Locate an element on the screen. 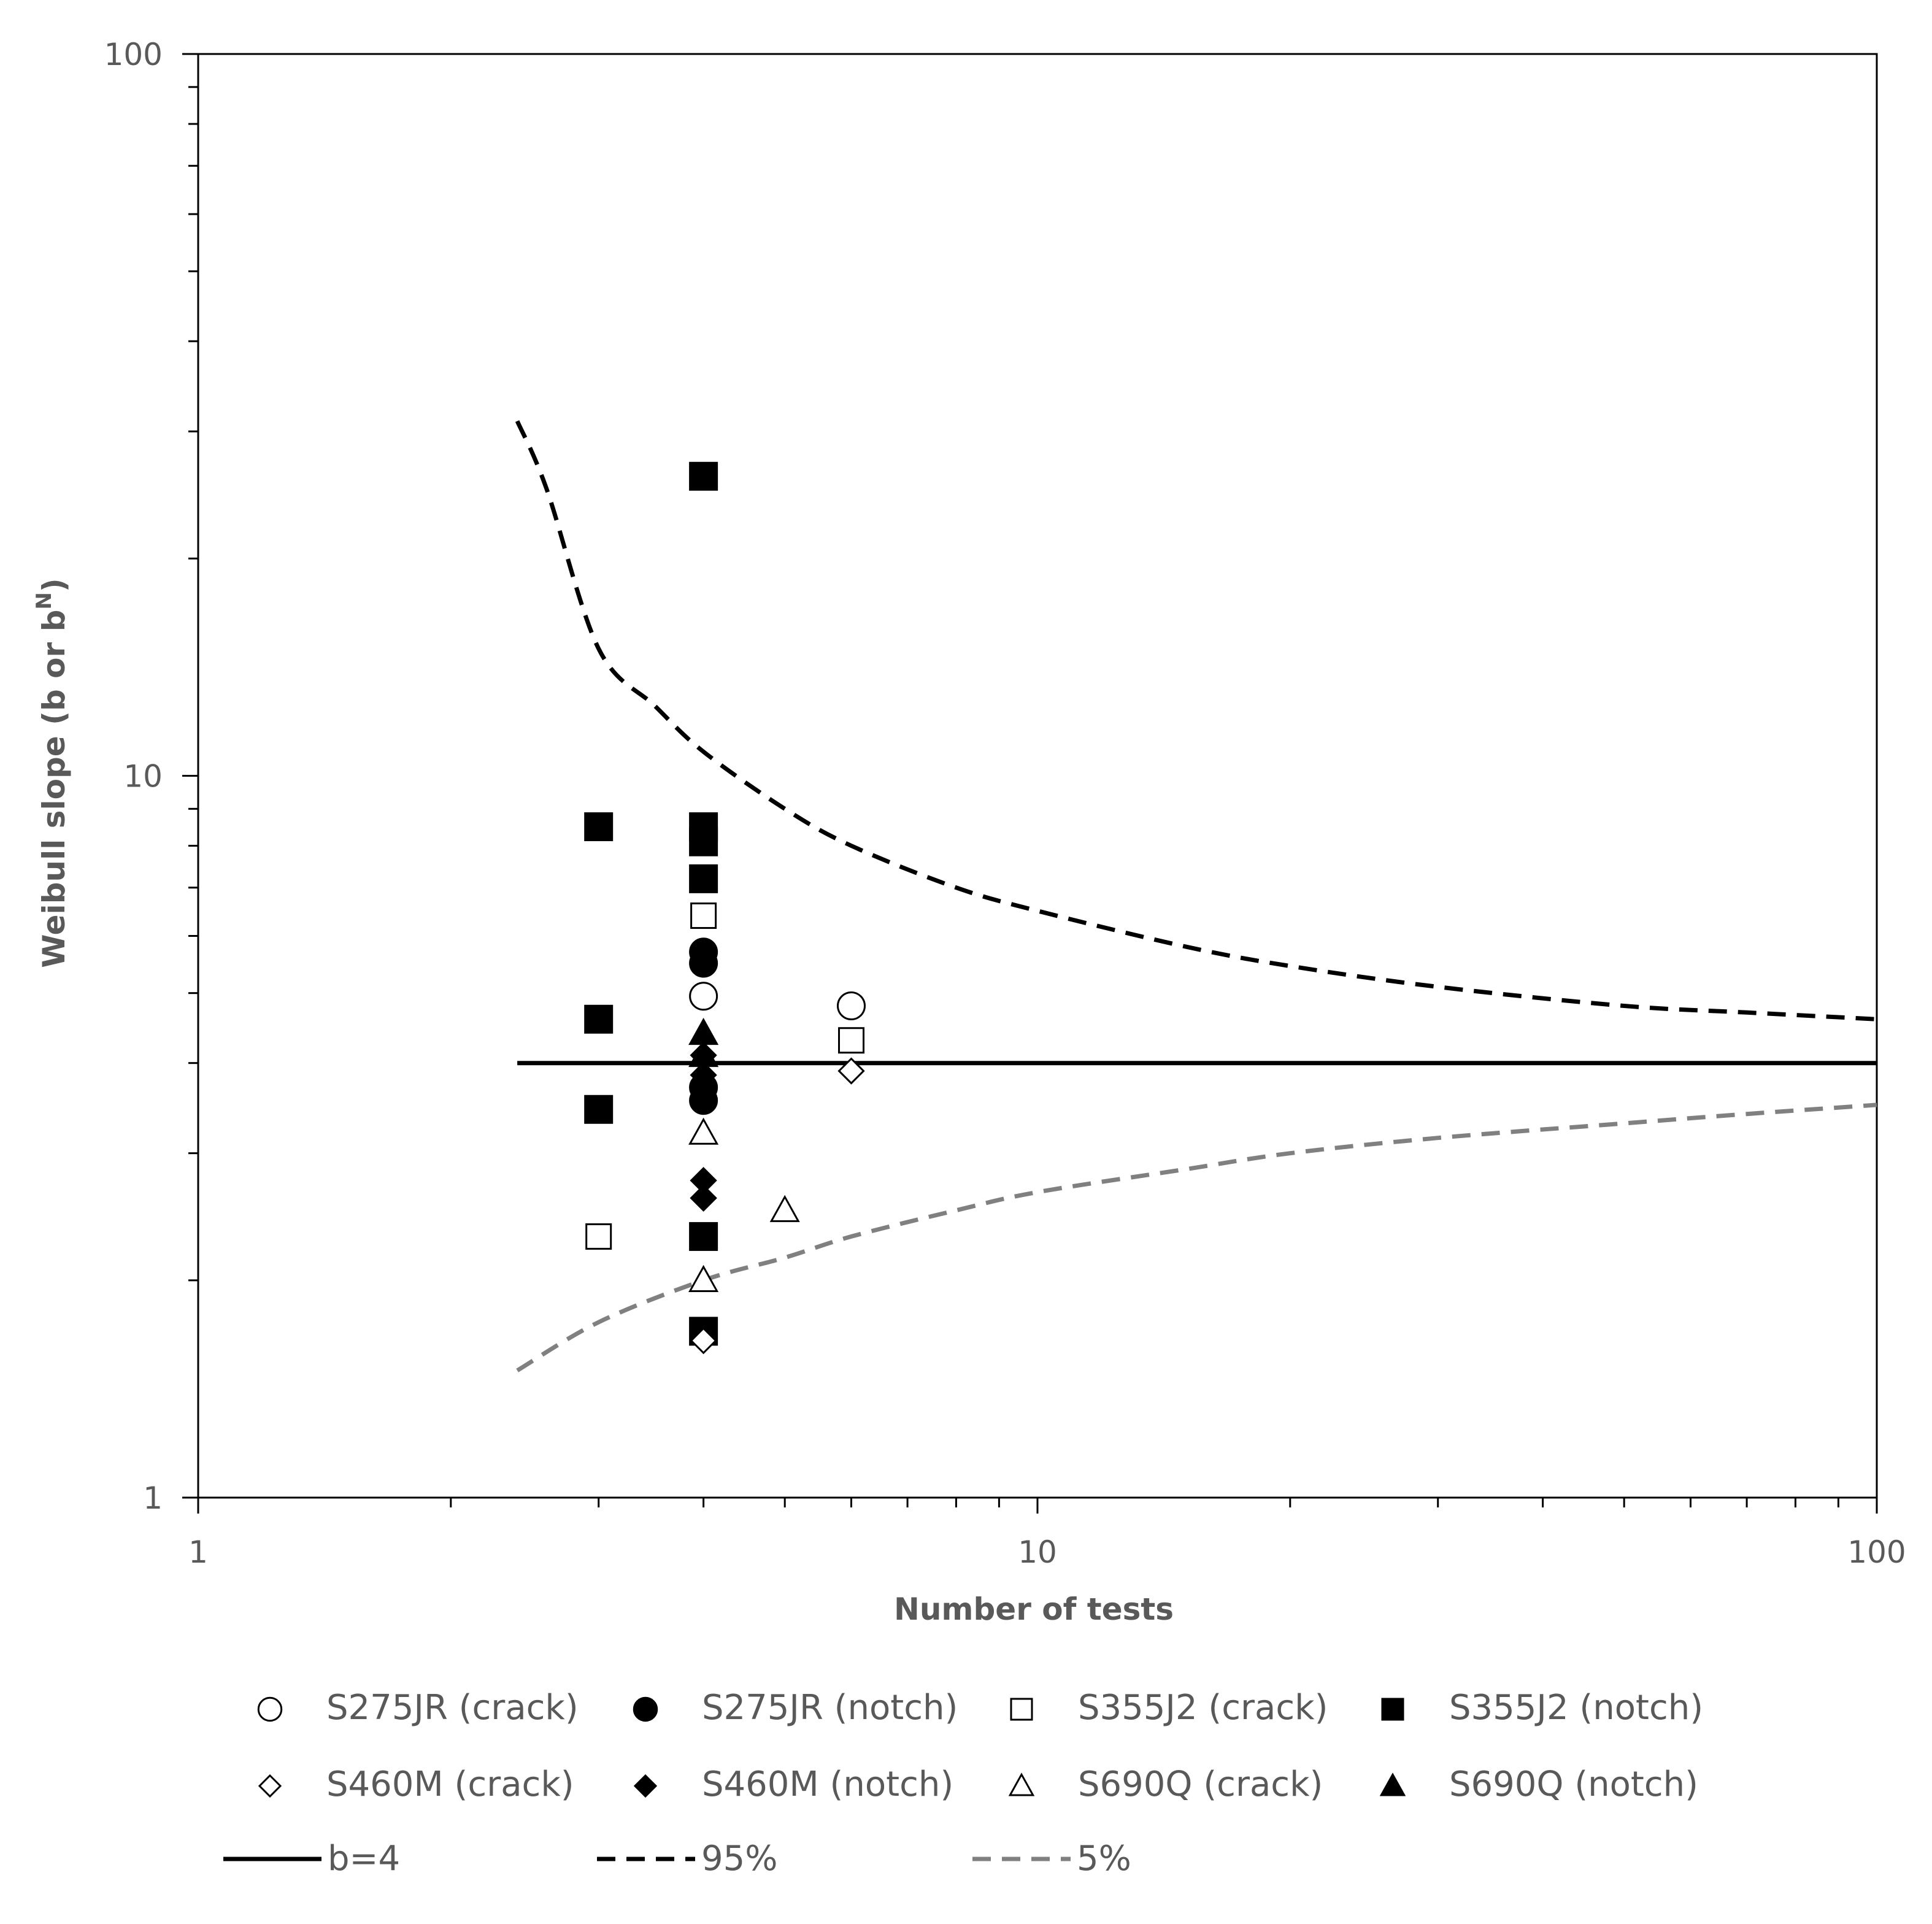  legend-marker-s460m-notch is located at coordinates (645, 1786).